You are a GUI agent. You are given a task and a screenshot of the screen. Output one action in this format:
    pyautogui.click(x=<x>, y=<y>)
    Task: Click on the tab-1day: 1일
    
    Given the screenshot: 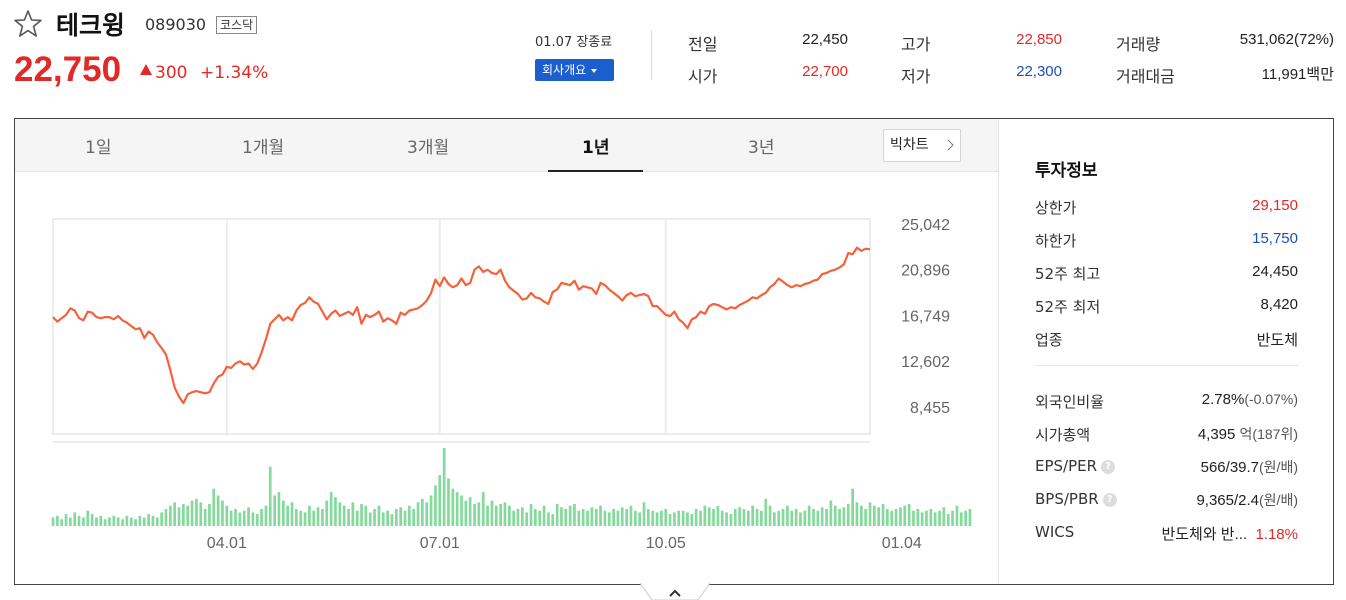 What is the action you would take?
    pyautogui.click(x=98, y=148)
    